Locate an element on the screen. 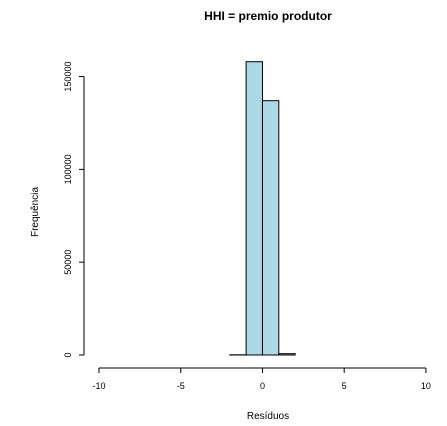  x-axis-label: Resíduos is located at coordinates (268, 416).